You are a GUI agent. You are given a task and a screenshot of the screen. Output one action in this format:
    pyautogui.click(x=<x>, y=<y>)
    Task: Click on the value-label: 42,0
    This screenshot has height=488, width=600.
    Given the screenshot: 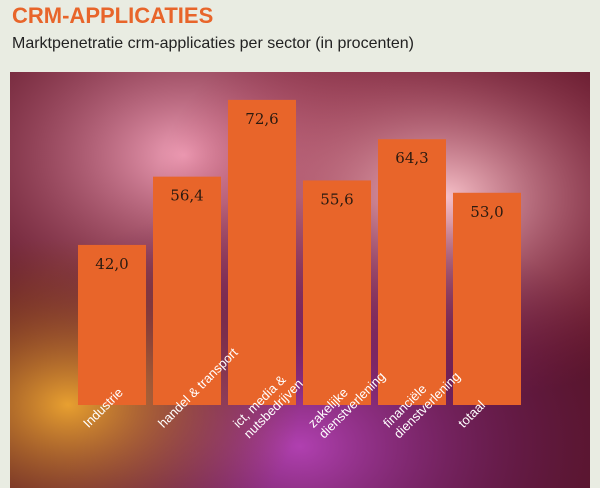 What is the action you would take?
    pyautogui.click(x=111, y=264)
    